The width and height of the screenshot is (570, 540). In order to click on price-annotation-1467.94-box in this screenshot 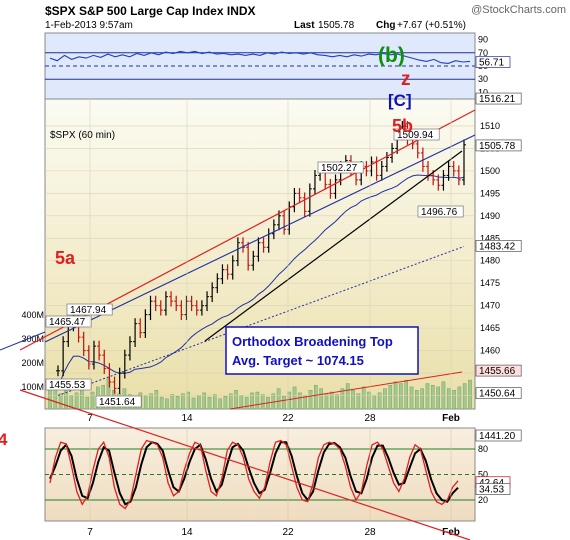, I will do `click(89, 309)`.